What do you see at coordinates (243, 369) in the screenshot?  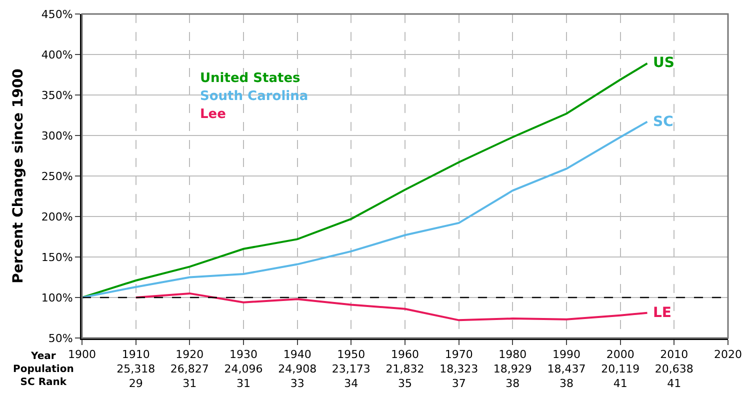 I see `x-tick-label: 1930 24,096 31` at bounding box center [243, 369].